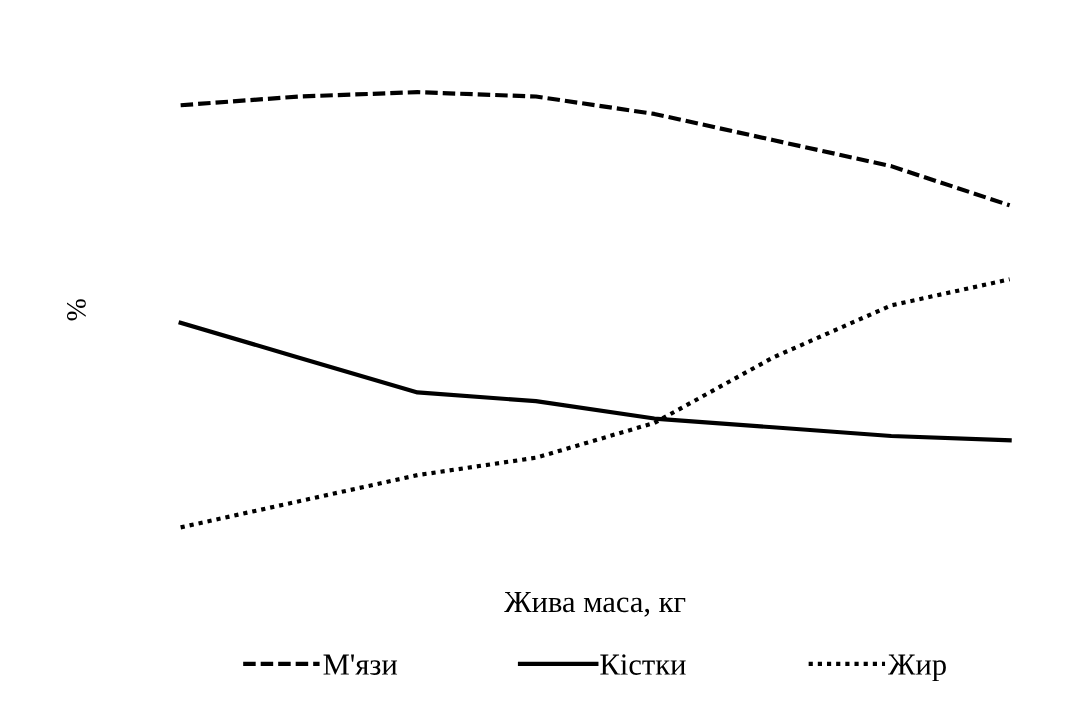 The image size is (1092, 704). I want to click on x-axis-title: Жива маса, кг, so click(595, 604).